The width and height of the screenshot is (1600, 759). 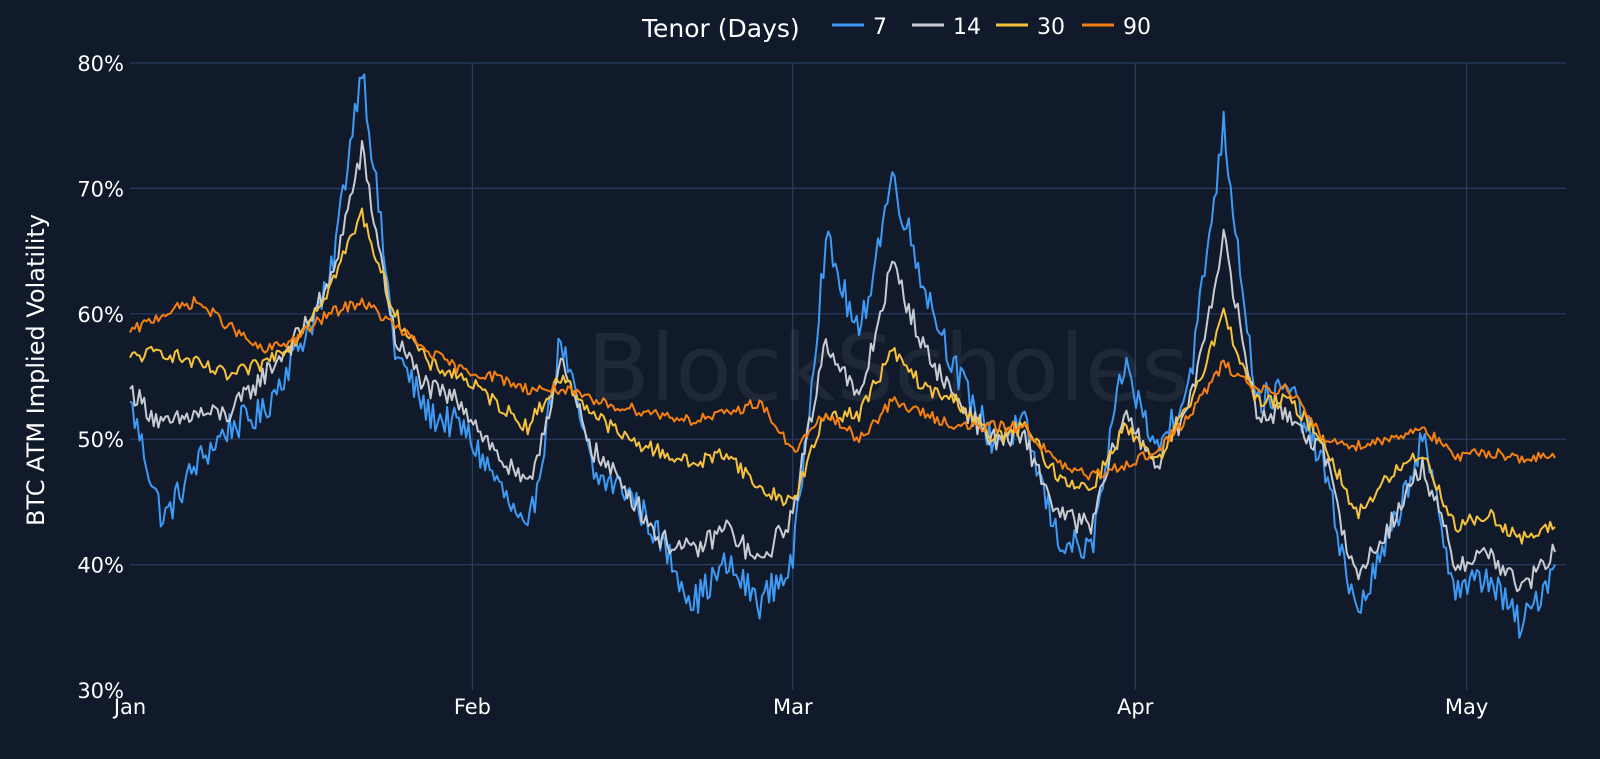 What do you see at coordinates (720, 28) in the screenshot?
I see `legend-title: Tenor (Days)` at bounding box center [720, 28].